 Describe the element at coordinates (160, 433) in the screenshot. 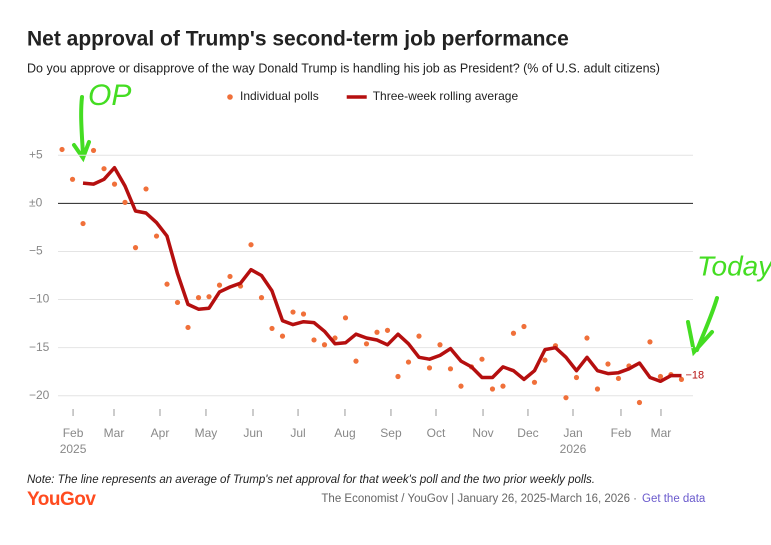

I see `x-tick-label: Apr` at that location.